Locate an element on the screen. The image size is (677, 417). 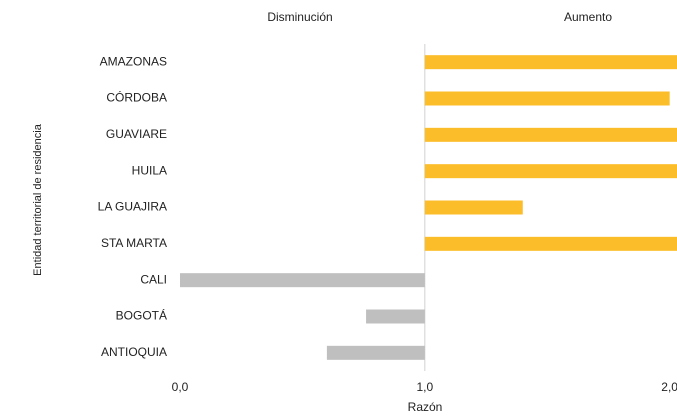
annotation: Disminución is located at coordinates (299, 17).